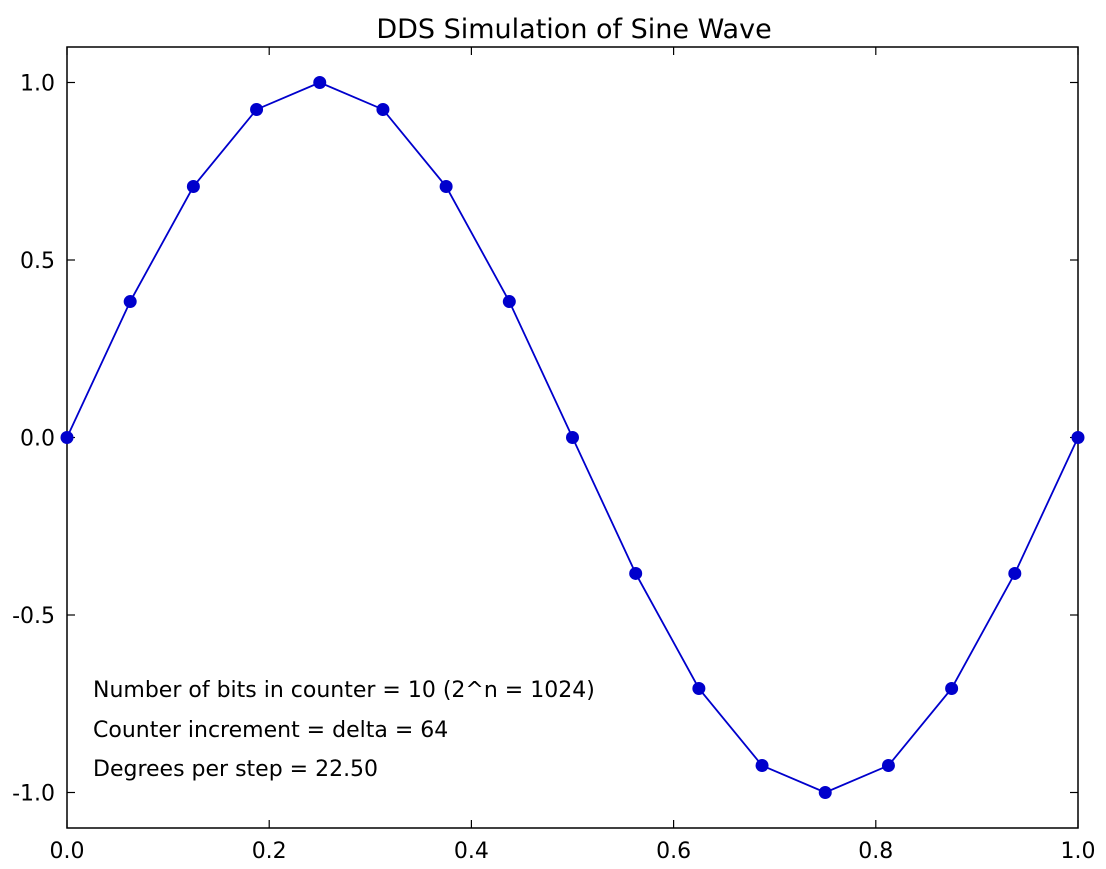  What do you see at coordinates (37, 261) in the screenshot?
I see `y-tick-label: 0.5` at bounding box center [37, 261].